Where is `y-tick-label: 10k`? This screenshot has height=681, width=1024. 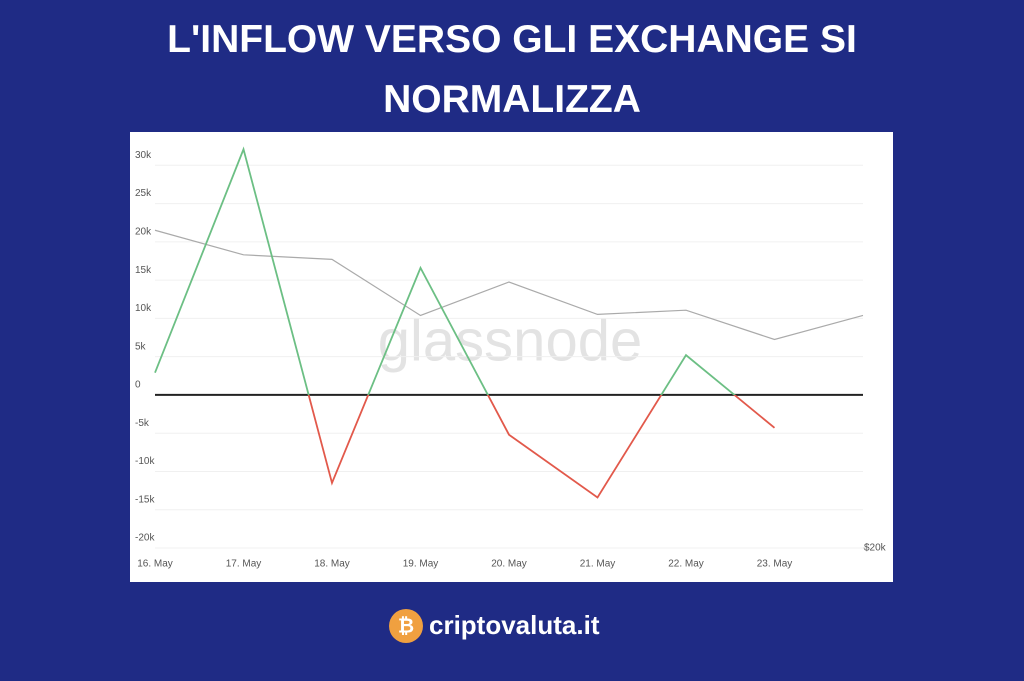 y-tick-label: 10k is located at coordinates (143, 308).